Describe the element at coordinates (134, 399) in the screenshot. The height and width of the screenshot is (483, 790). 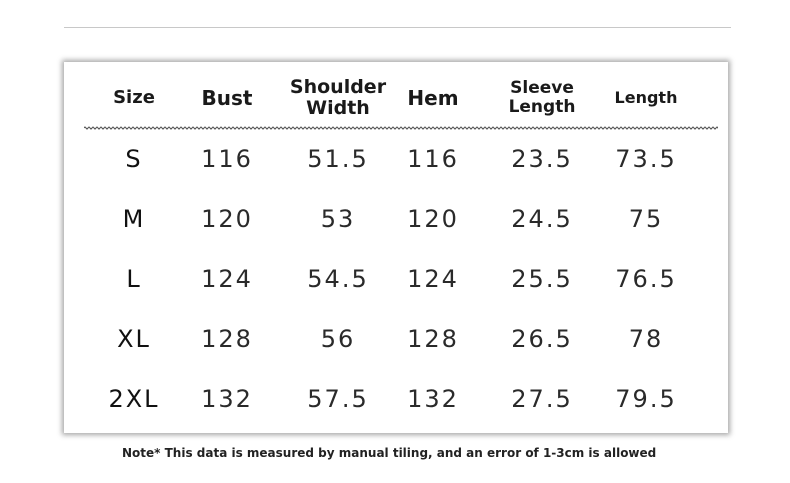
I see `size-label: 2XL` at that location.